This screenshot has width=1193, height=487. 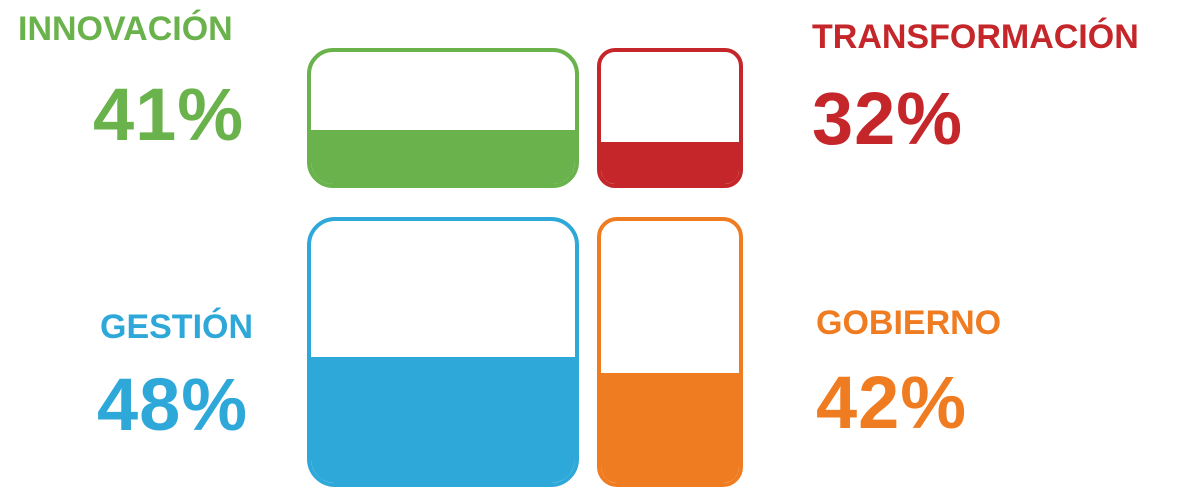 What do you see at coordinates (670, 162) in the screenshot?
I see `gauge-fill-transformacion` at bounding box center [670, 162].